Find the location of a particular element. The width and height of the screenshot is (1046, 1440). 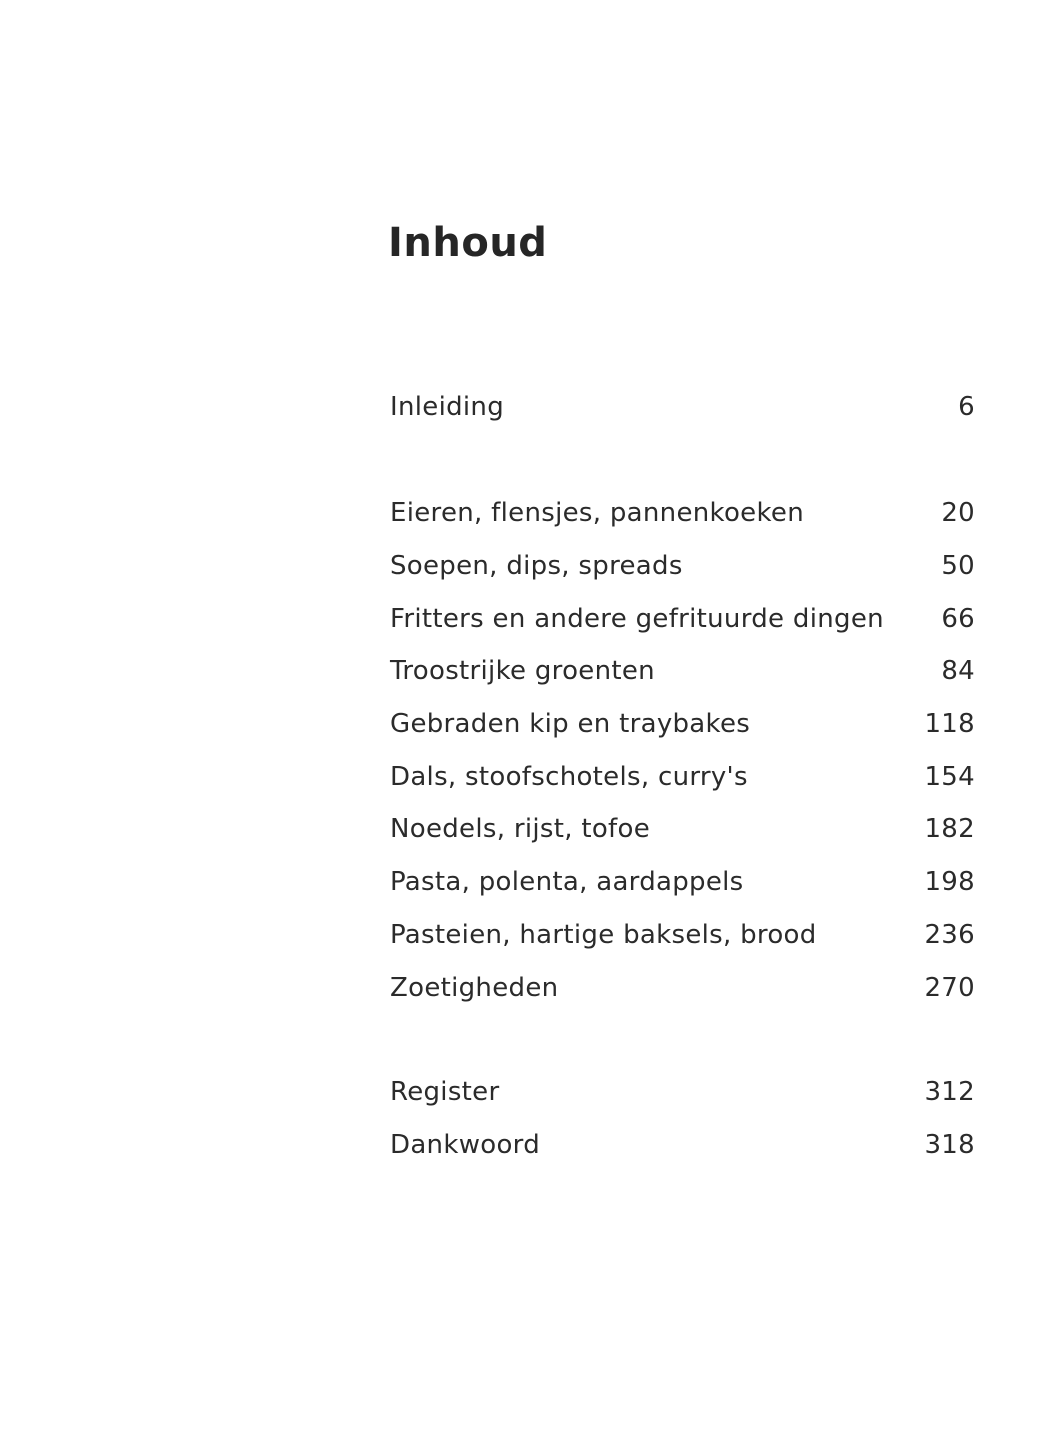

toc-entry: Noedels, rijst, tofoe 182 is located at coordinates (682, 829).